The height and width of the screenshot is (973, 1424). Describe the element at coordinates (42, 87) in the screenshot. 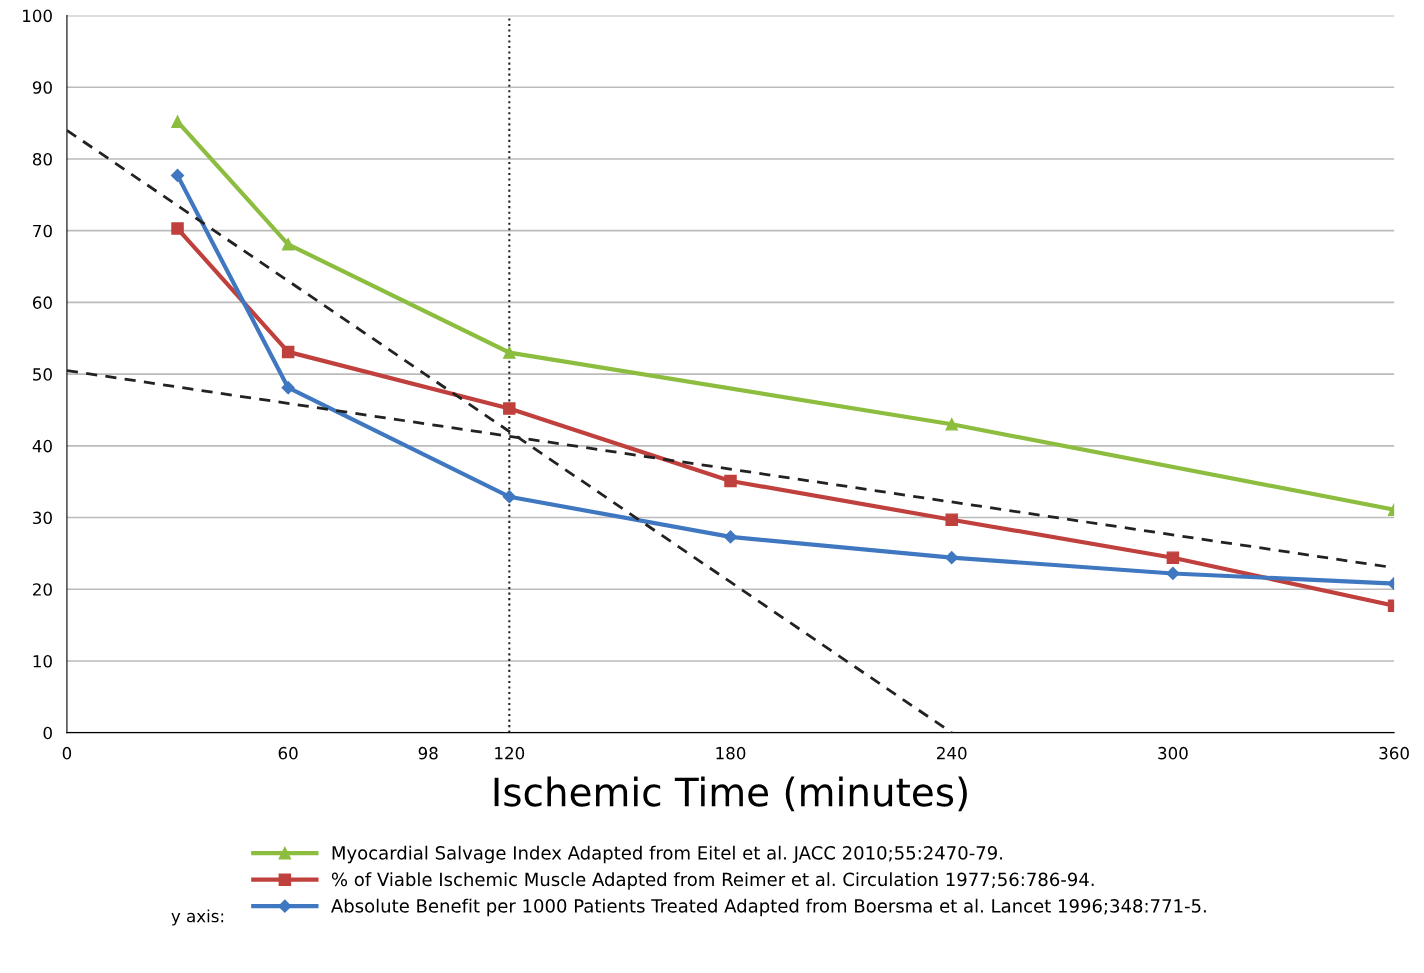

I see `y-tick-label: 90` at that location.